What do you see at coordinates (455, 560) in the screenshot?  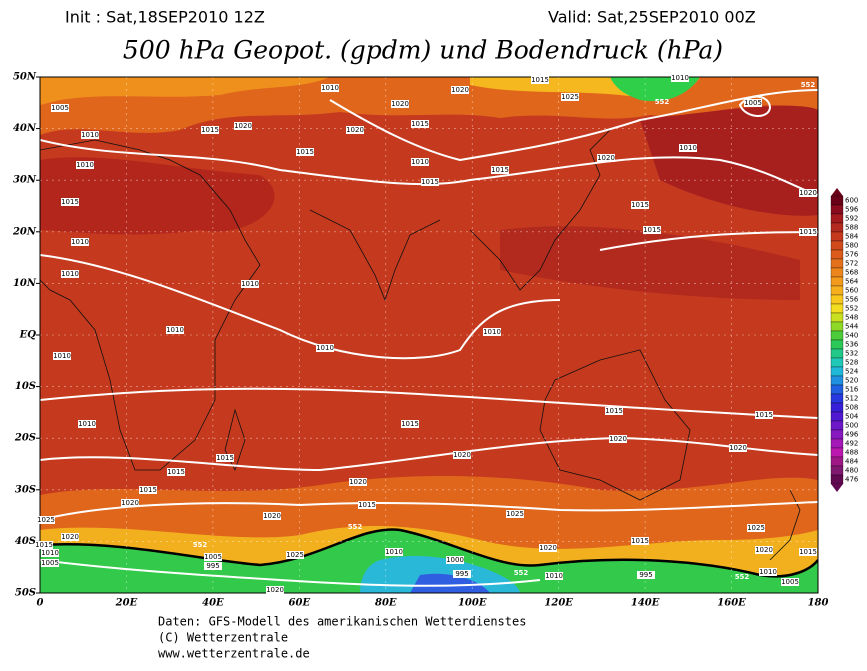 I see `contour-label: 1000` at bounding box center [455, 560].